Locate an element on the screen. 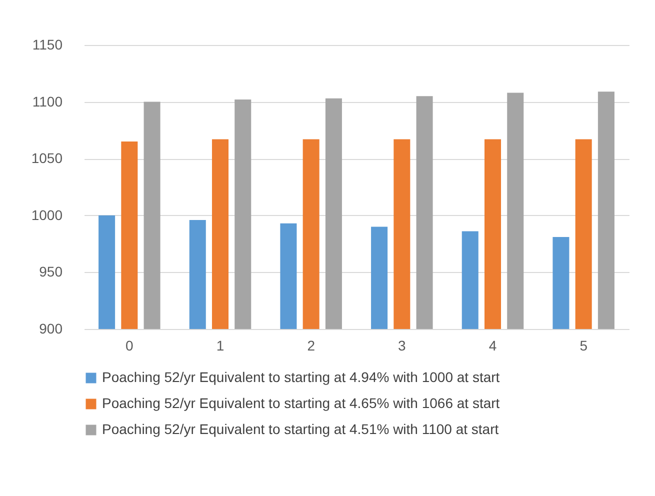  y-tick-label: 1050 is located at coordinates (47, 158).